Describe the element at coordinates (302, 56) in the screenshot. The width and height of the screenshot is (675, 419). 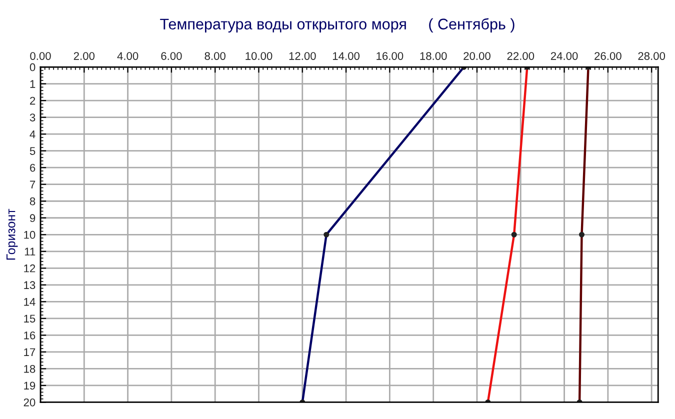
I see `x-tick-label: 12.00` at that location.